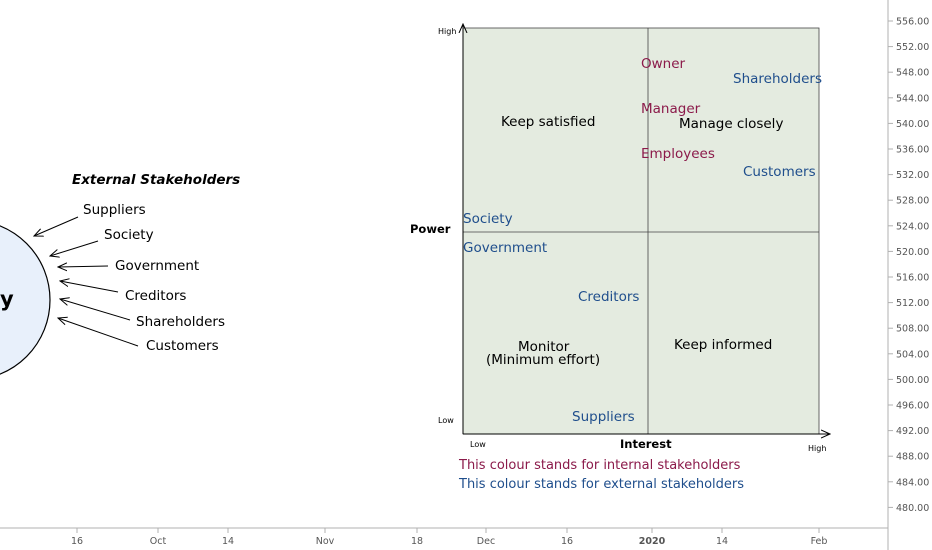 The height and width of the screenshot is (550, 932). Describe the element at coordinates (543, 360) in the screenshot. I see `quadrant-minimum-effort: (Minimum effort)` at that location.